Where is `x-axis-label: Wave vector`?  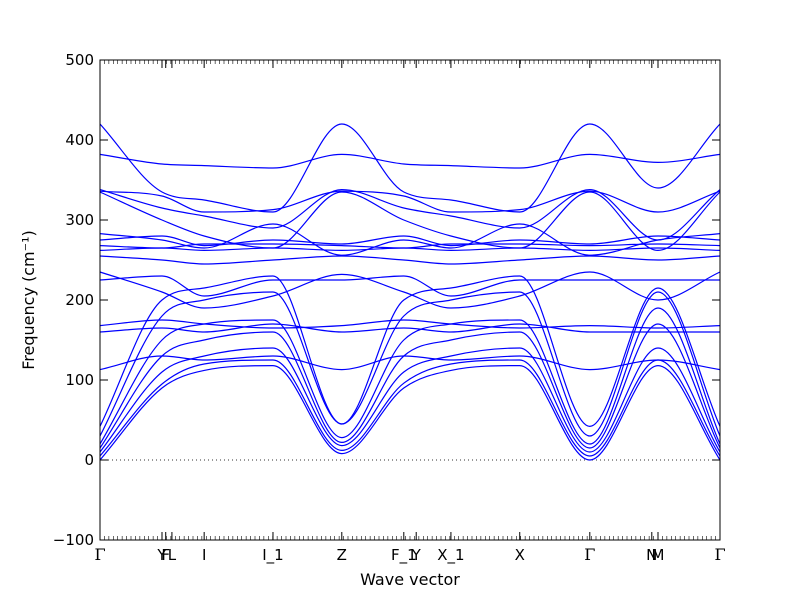 x-axis-label: Wave vector is located at coordinates (410, 579).